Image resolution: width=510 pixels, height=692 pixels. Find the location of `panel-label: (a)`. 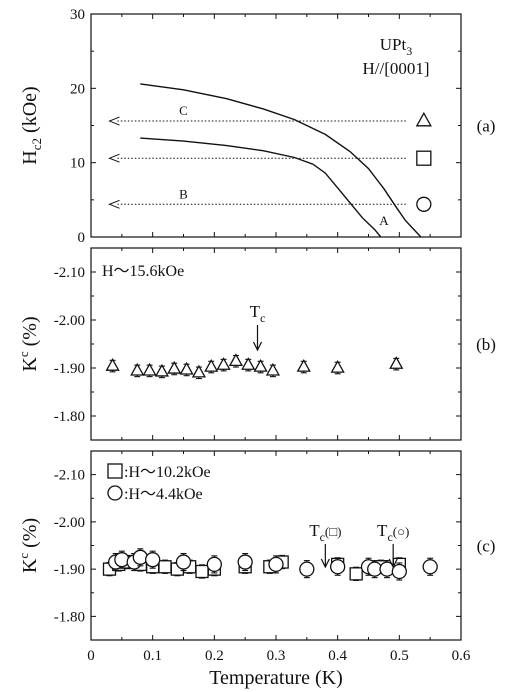

panel-label: (a) is located at coordinates (486, 126).